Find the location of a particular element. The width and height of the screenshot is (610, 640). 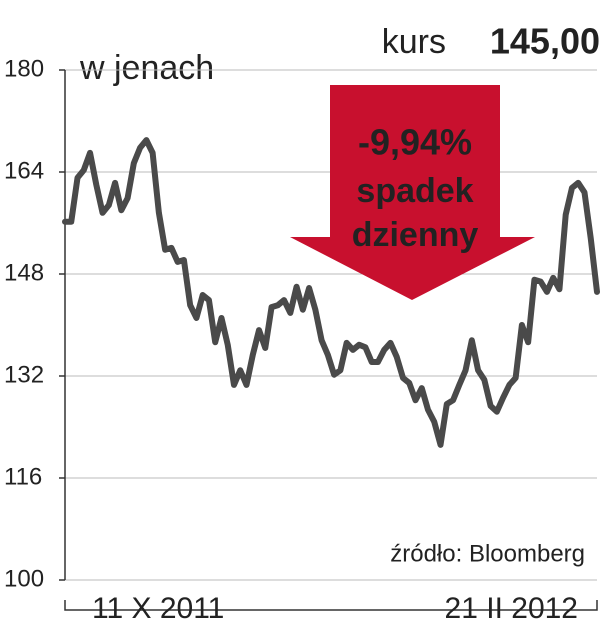

x-tick-label: 21 II 2012 is located at coordinates (511, 608).